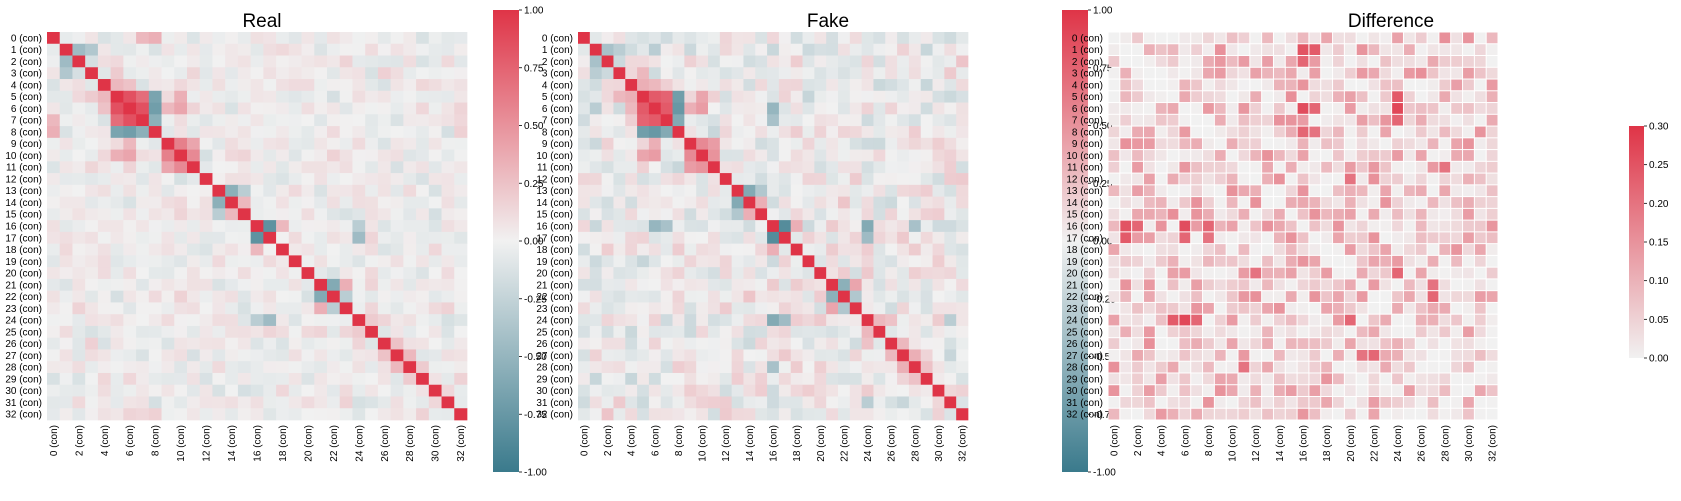 The height and width of the screenshot is (501, 1681). I want to click on row-label: 30 (con), so click(554, 391).